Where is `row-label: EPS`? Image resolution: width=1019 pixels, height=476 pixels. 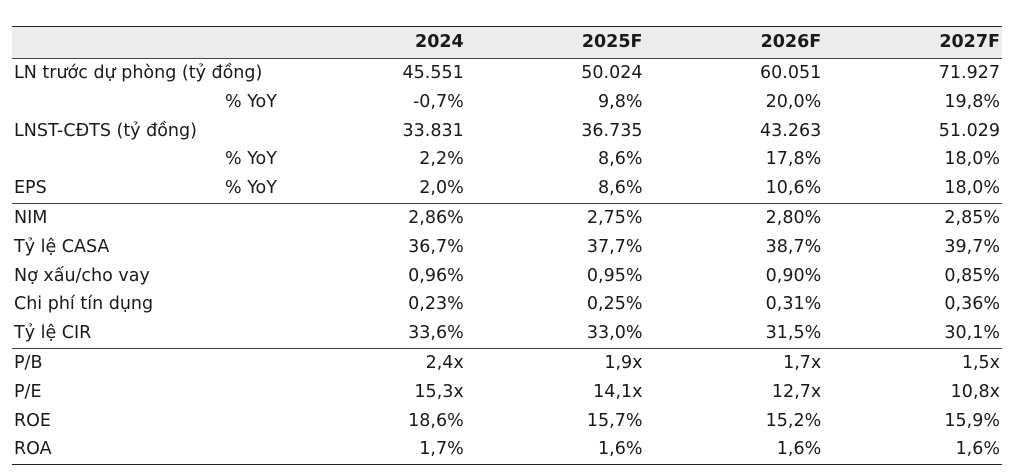
row-label: EPS is located at coordinates (30, 188).